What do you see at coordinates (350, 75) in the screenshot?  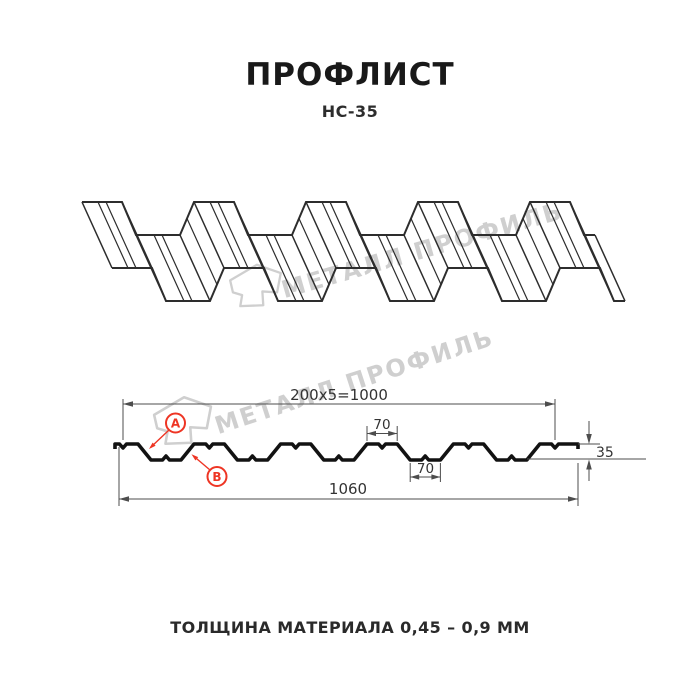 I see `page-title: ПРОФЛИСТ` at bounding box center [350, 75].